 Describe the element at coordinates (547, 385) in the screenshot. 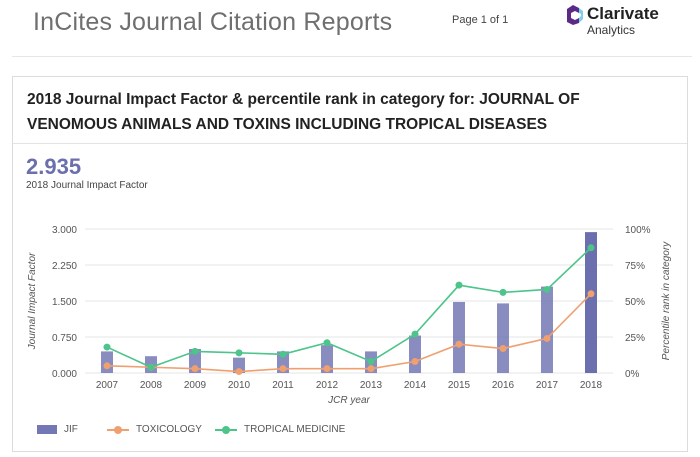

I see `x-tick-label: 2017` at that location.